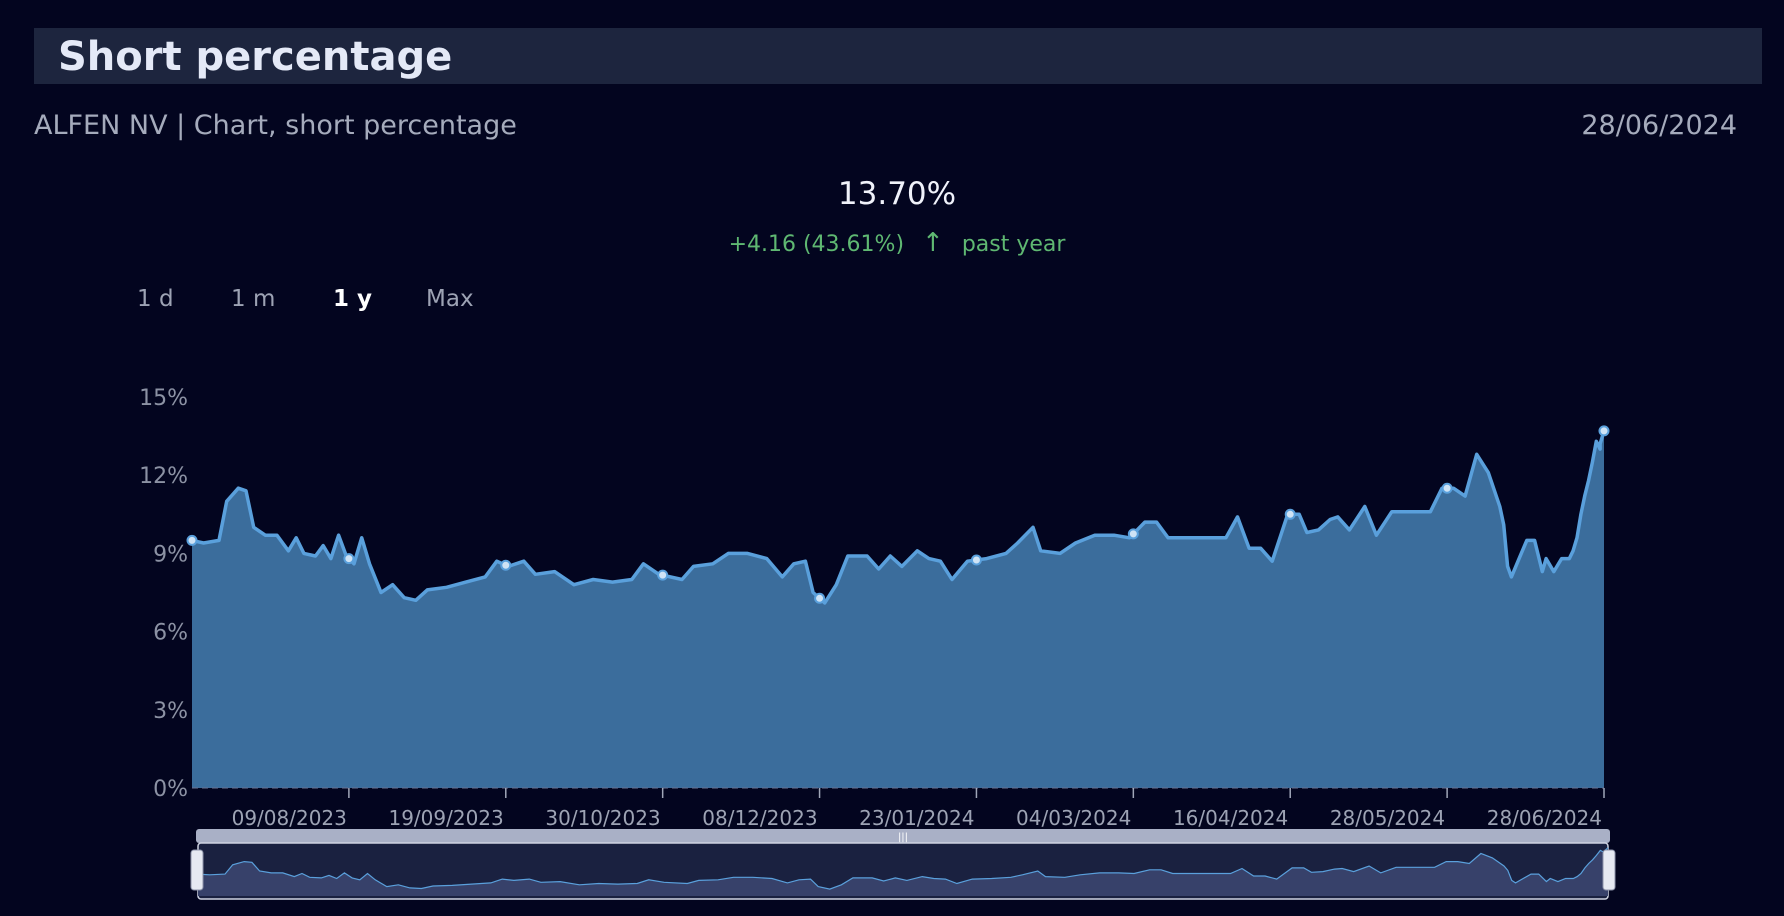 The width and height of the screenshot is (1784, 916). What do you see at coordinates (170, 554) in the screenshot?
I see `y-tick-label: 9%` at bounding box center [170, 554].